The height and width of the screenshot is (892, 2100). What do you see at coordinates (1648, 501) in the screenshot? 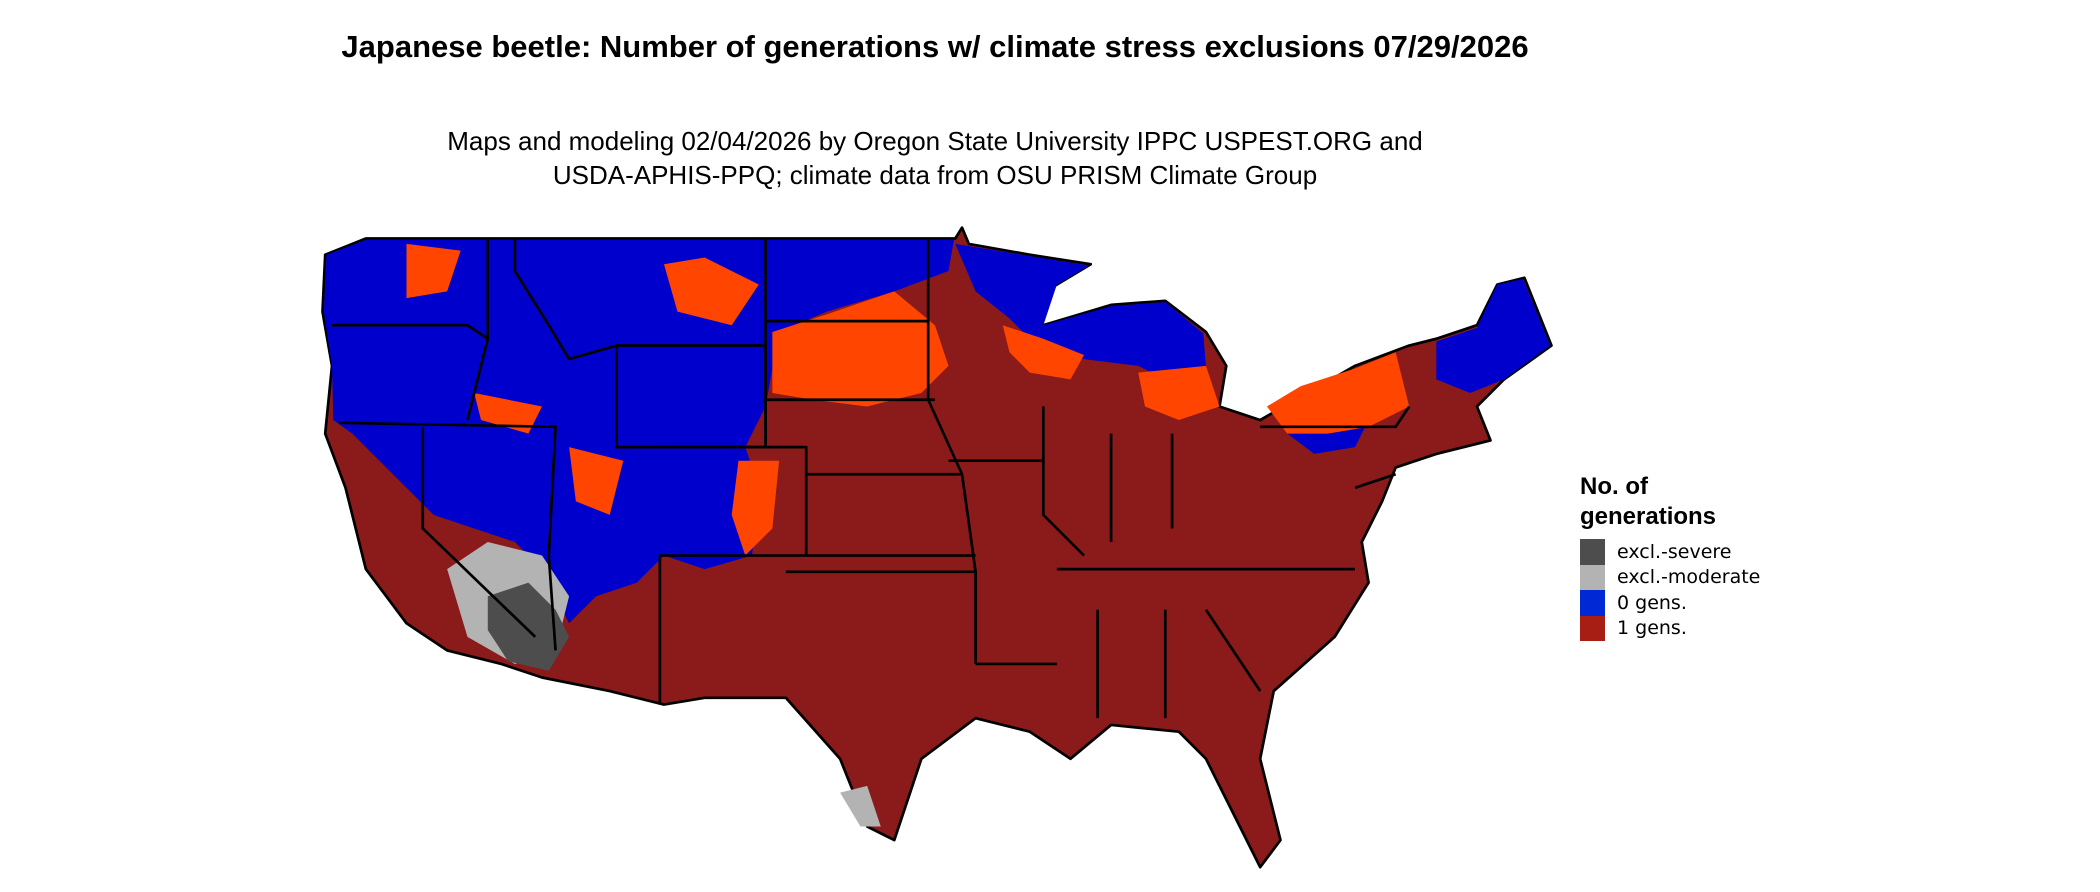
I see `legend-title: No. of generations` at bounding box center [1648, 501].